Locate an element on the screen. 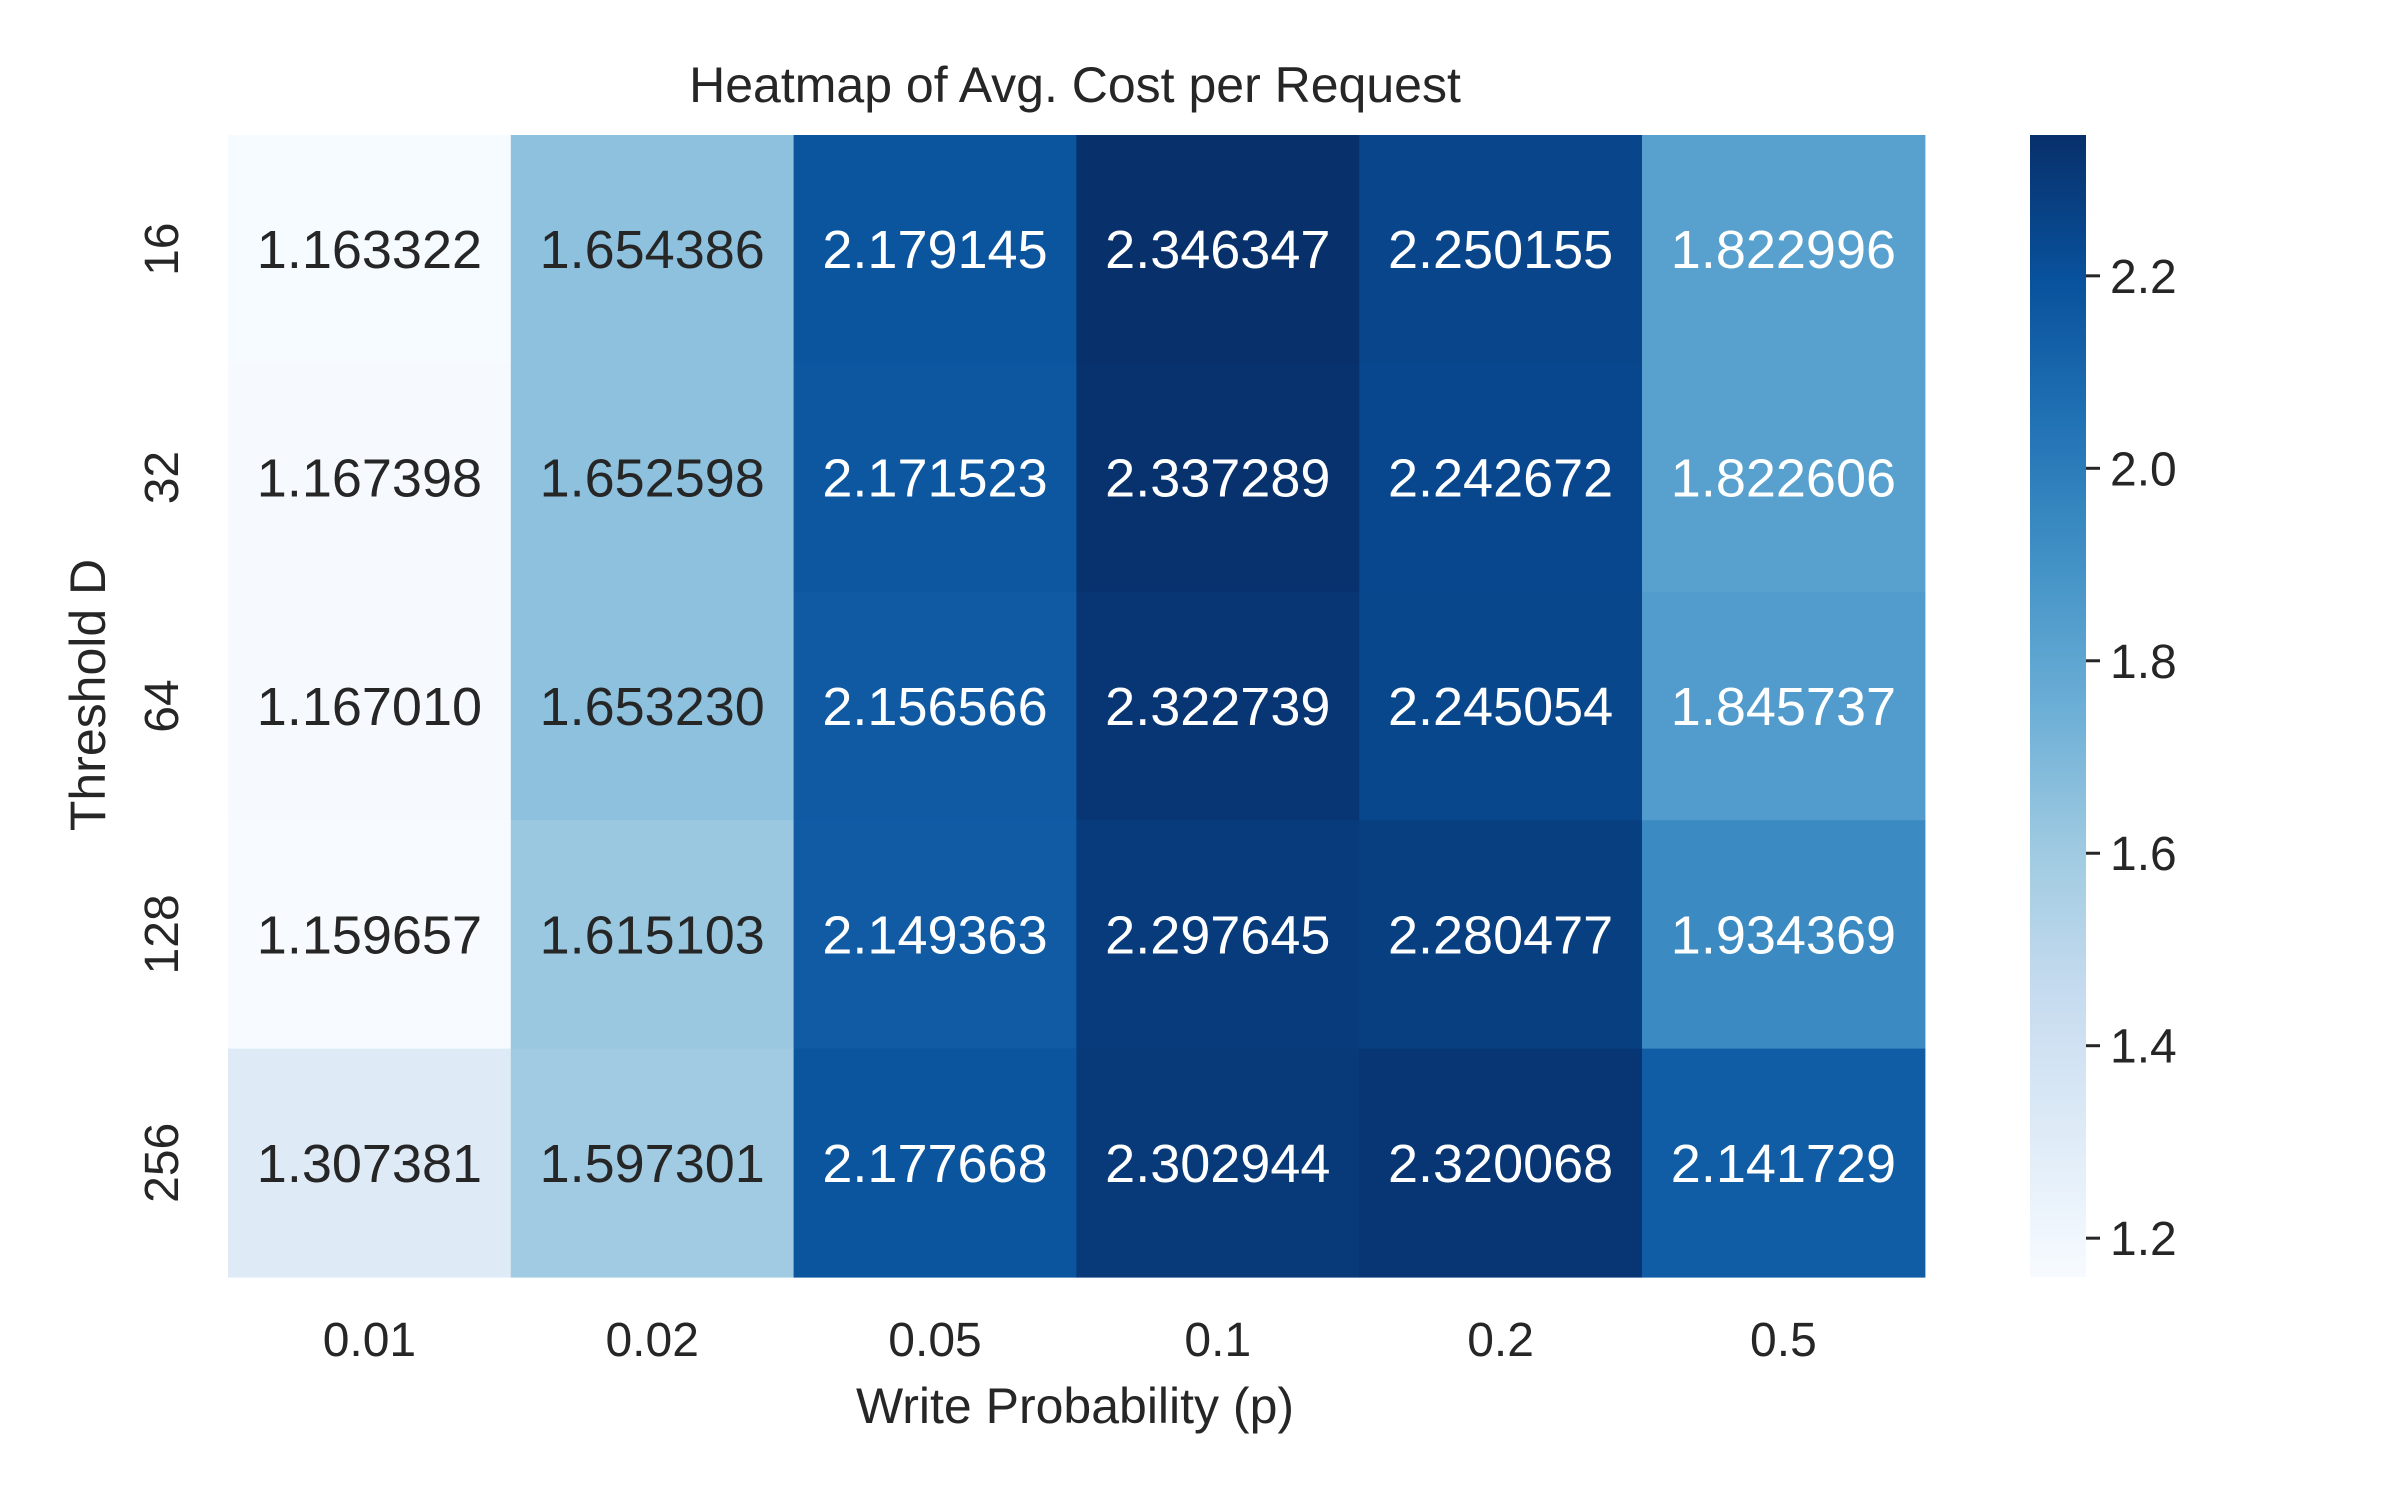 This screenshot has width=2400, height=1500. cell-value-label: 2.297645 is located at coordinates (1217, 935).